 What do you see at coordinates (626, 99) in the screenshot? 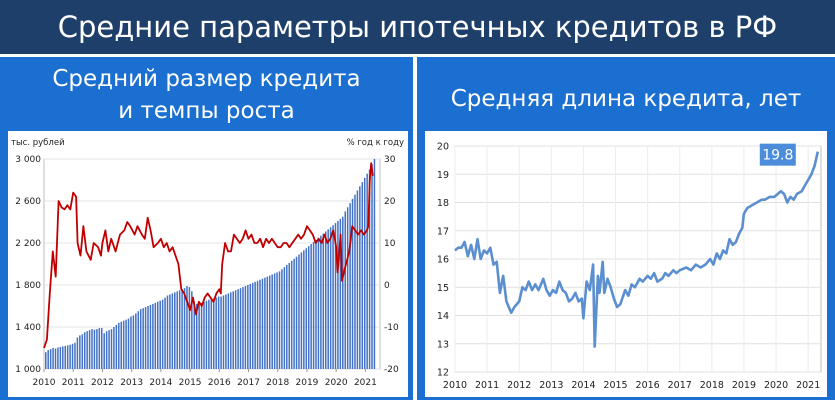
I see `right-panel-title: Средняя длина кредита, лет` at bounding box center [626, 99].